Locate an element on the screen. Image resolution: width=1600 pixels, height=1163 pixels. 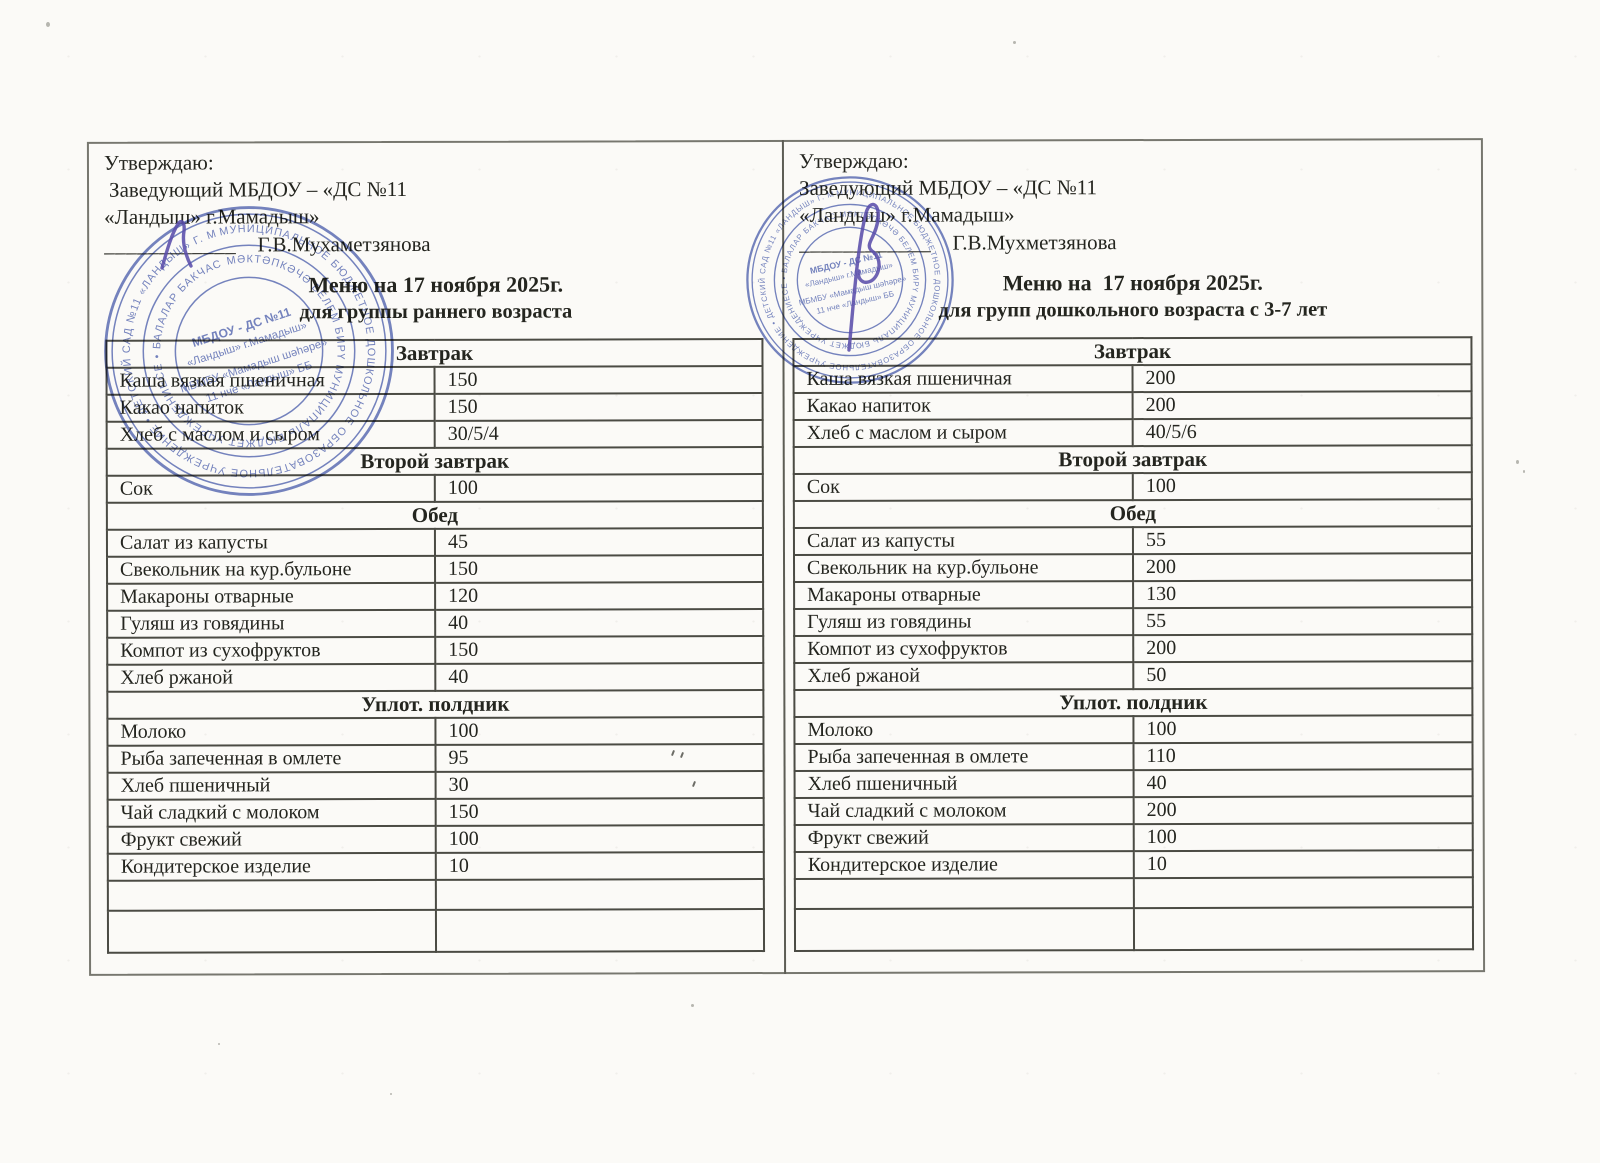
menu-row: Хлеб с маслом и сыром 40/5/6 is located at coordinates (1132, 432).